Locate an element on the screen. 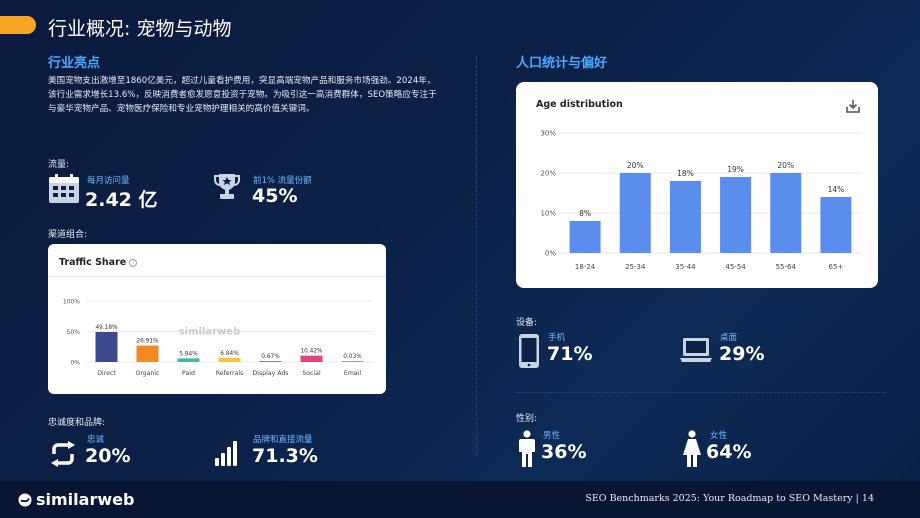 The width and height of the screenshot is (920, 518). x-tick-label: 55-64 is located at coordinates (786, 267).